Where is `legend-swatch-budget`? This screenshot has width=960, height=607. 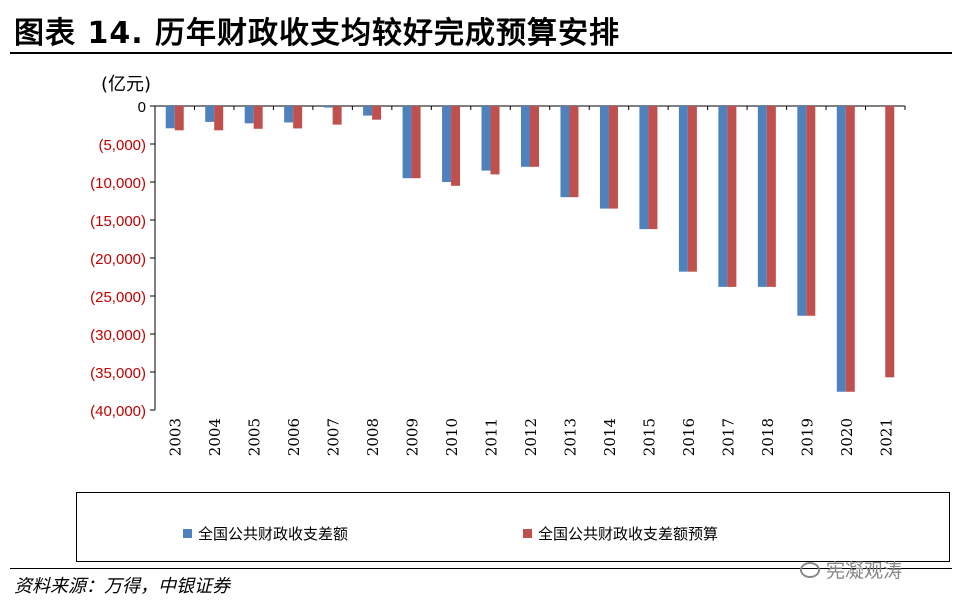
legend-swatch-budget is located at coordinates (527, 533).